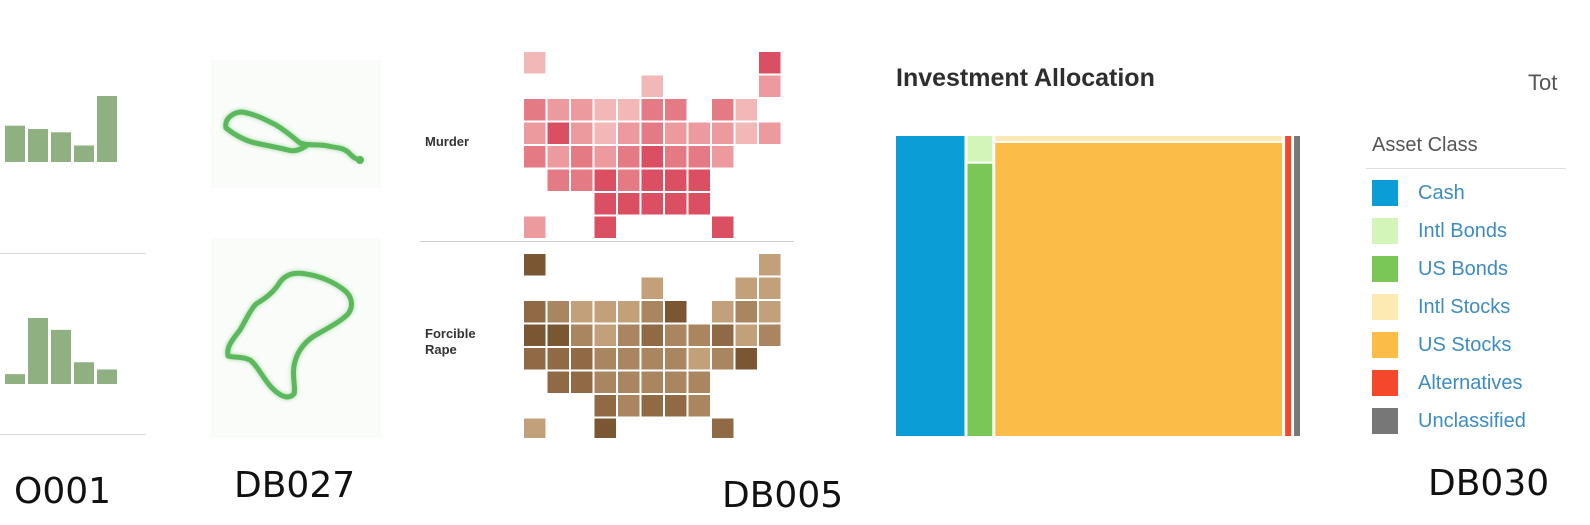 The image size is (1590, 525). Describe the element at coordinates (1472, 420) in the screenshot. I see `legend-label: Unclassified` at that location.